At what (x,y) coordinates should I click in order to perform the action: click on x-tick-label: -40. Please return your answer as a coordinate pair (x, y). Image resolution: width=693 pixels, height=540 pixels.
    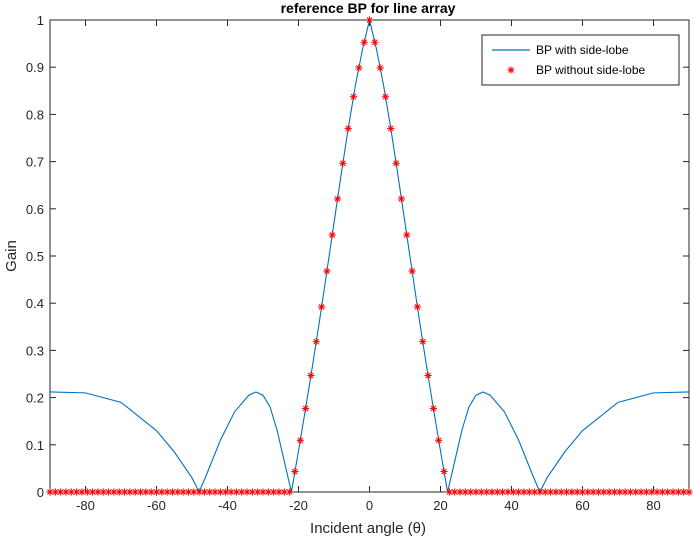
    Looking at the image, I should click on (227, 505).